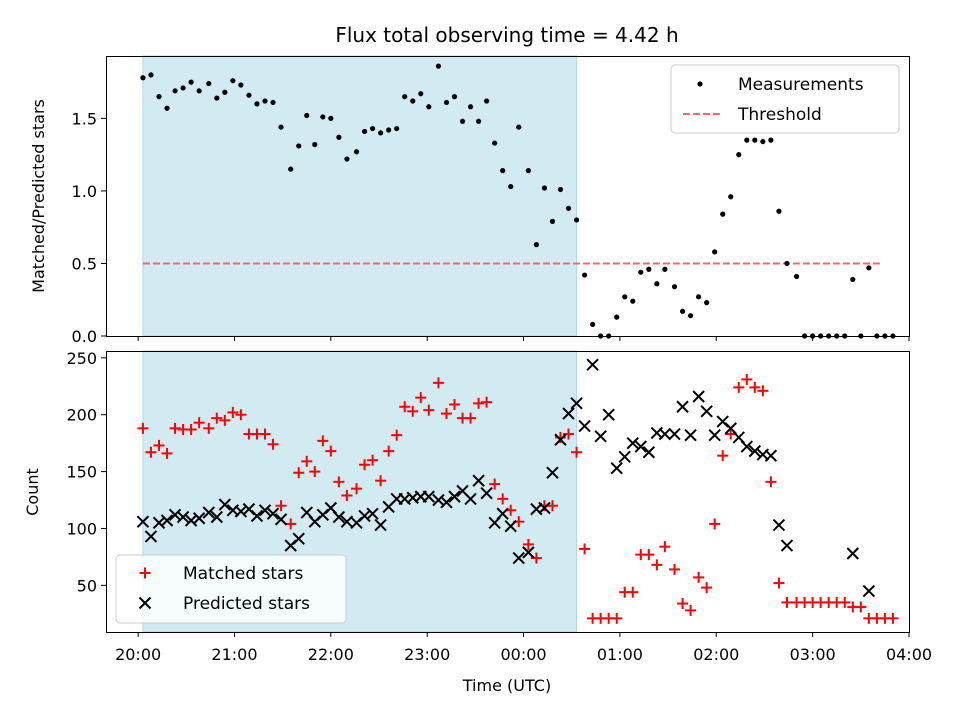 This screenshot has width=960, height=720. Describe the element at coordinates (785, 99) in the screenshot. I see `ratio-legend: Measurements Threshold` at that location.